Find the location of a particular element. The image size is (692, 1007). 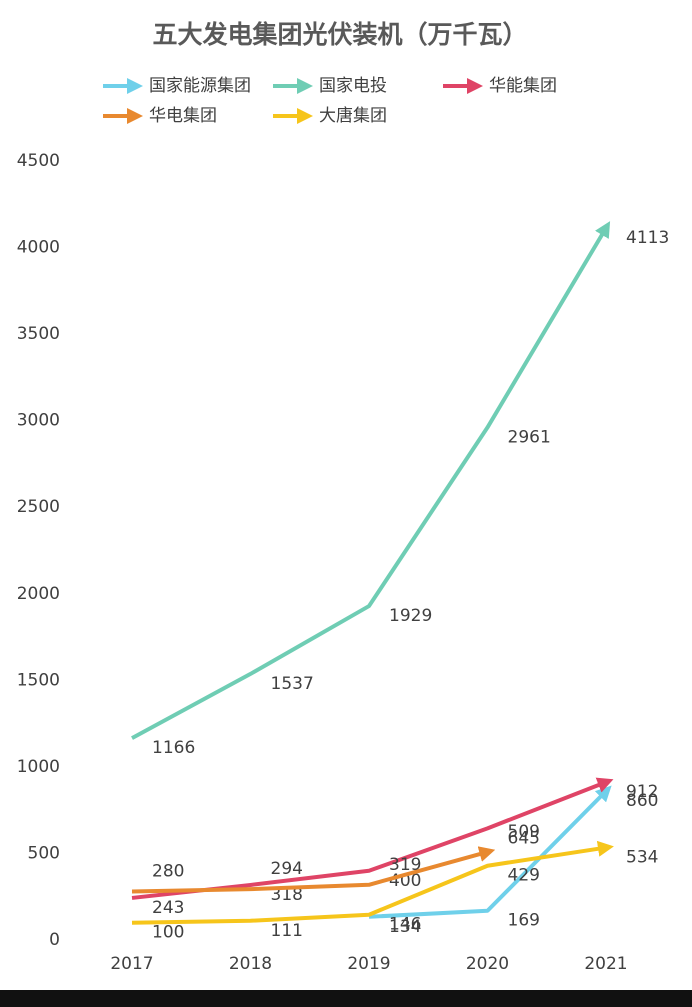

data-label: 1166 is located at coordinates (173, 748).